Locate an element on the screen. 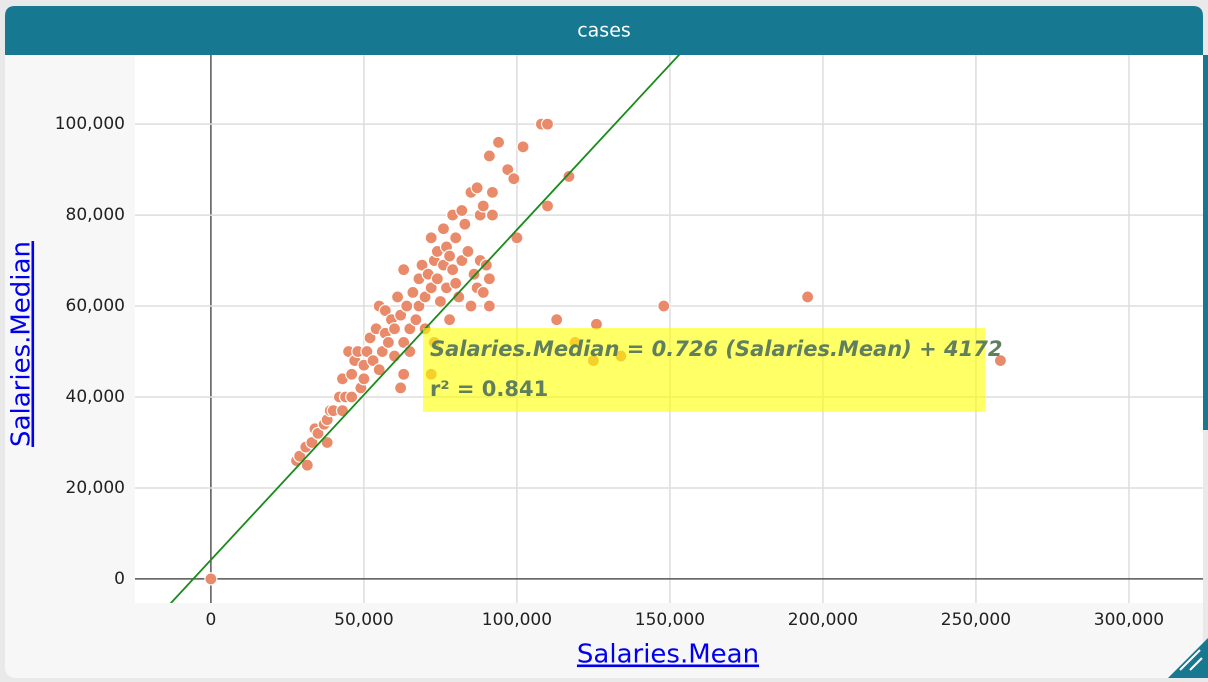 Image resolution: width=1208 pixels, height=682 pixels. x-tick-label: 0 is located at coordinates (210, 620).